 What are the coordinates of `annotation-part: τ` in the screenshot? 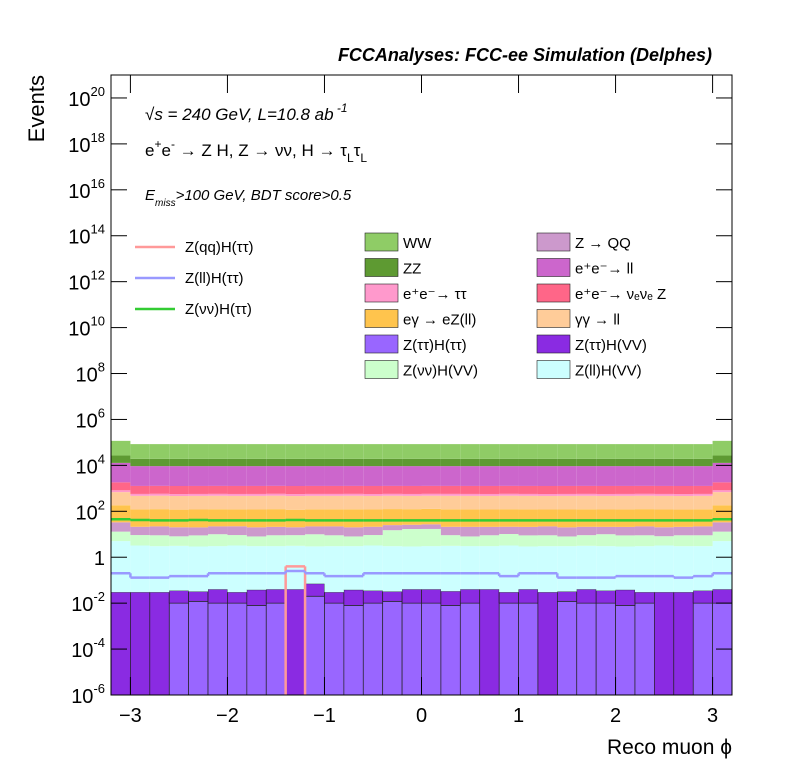 It's located at (357, 150).